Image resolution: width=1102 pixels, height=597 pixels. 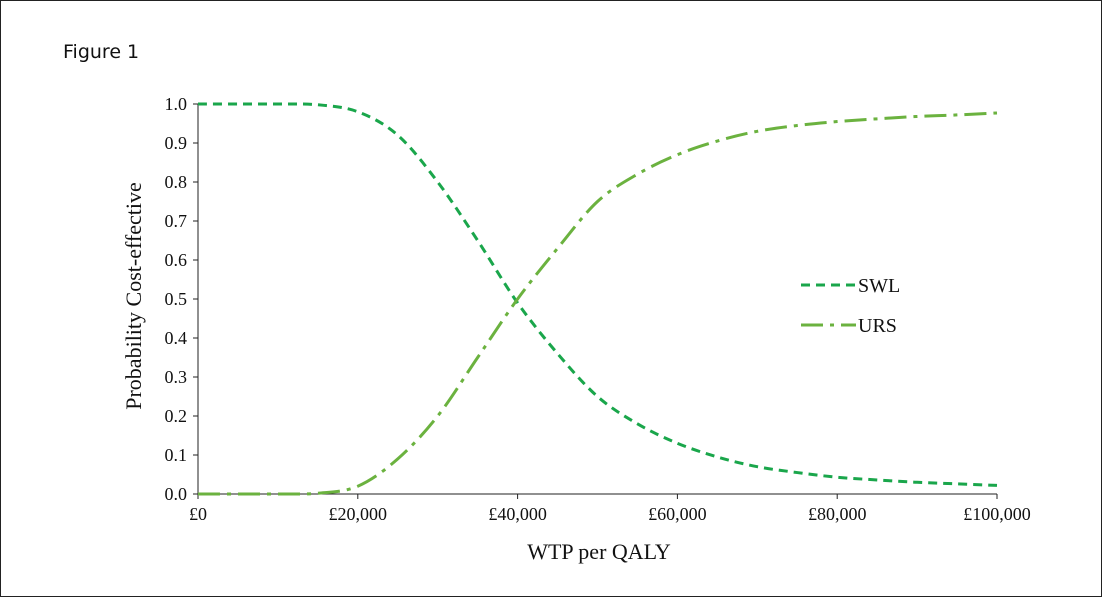 I want to click on x-tick-label: £20,000, so click(x=358, y=514).